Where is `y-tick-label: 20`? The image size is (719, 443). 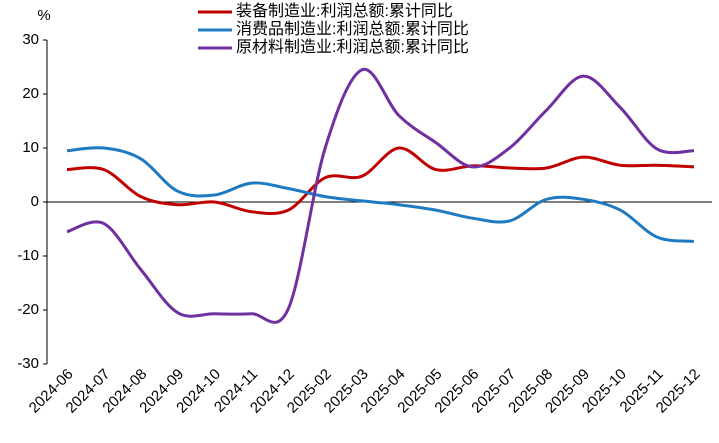
y-tick-label: 20 is located at coordinates (30, 93).